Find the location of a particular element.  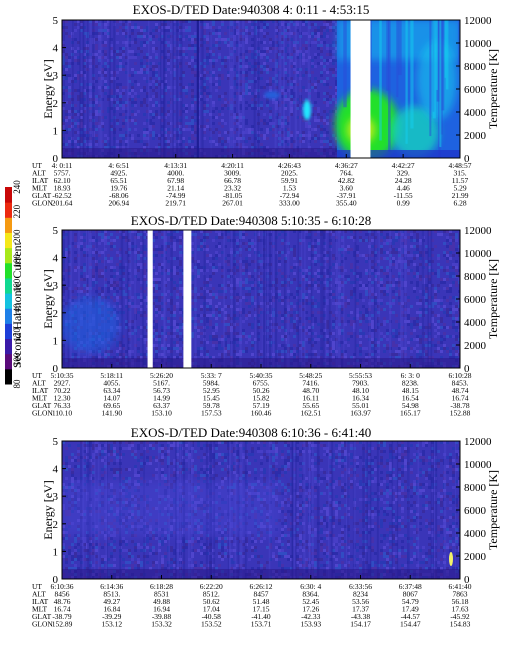

orbit-cell: 57.19 is located at coordinates (261, 405).